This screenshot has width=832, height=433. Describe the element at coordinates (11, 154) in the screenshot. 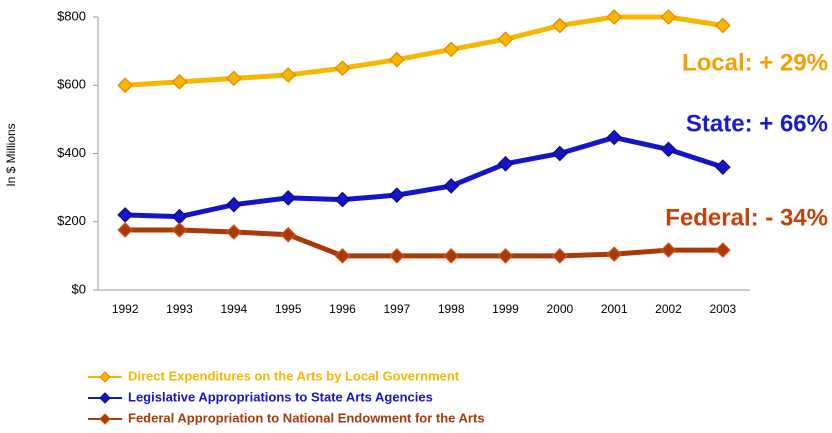

I see `y-axis-label: In $ Millions` at that location.